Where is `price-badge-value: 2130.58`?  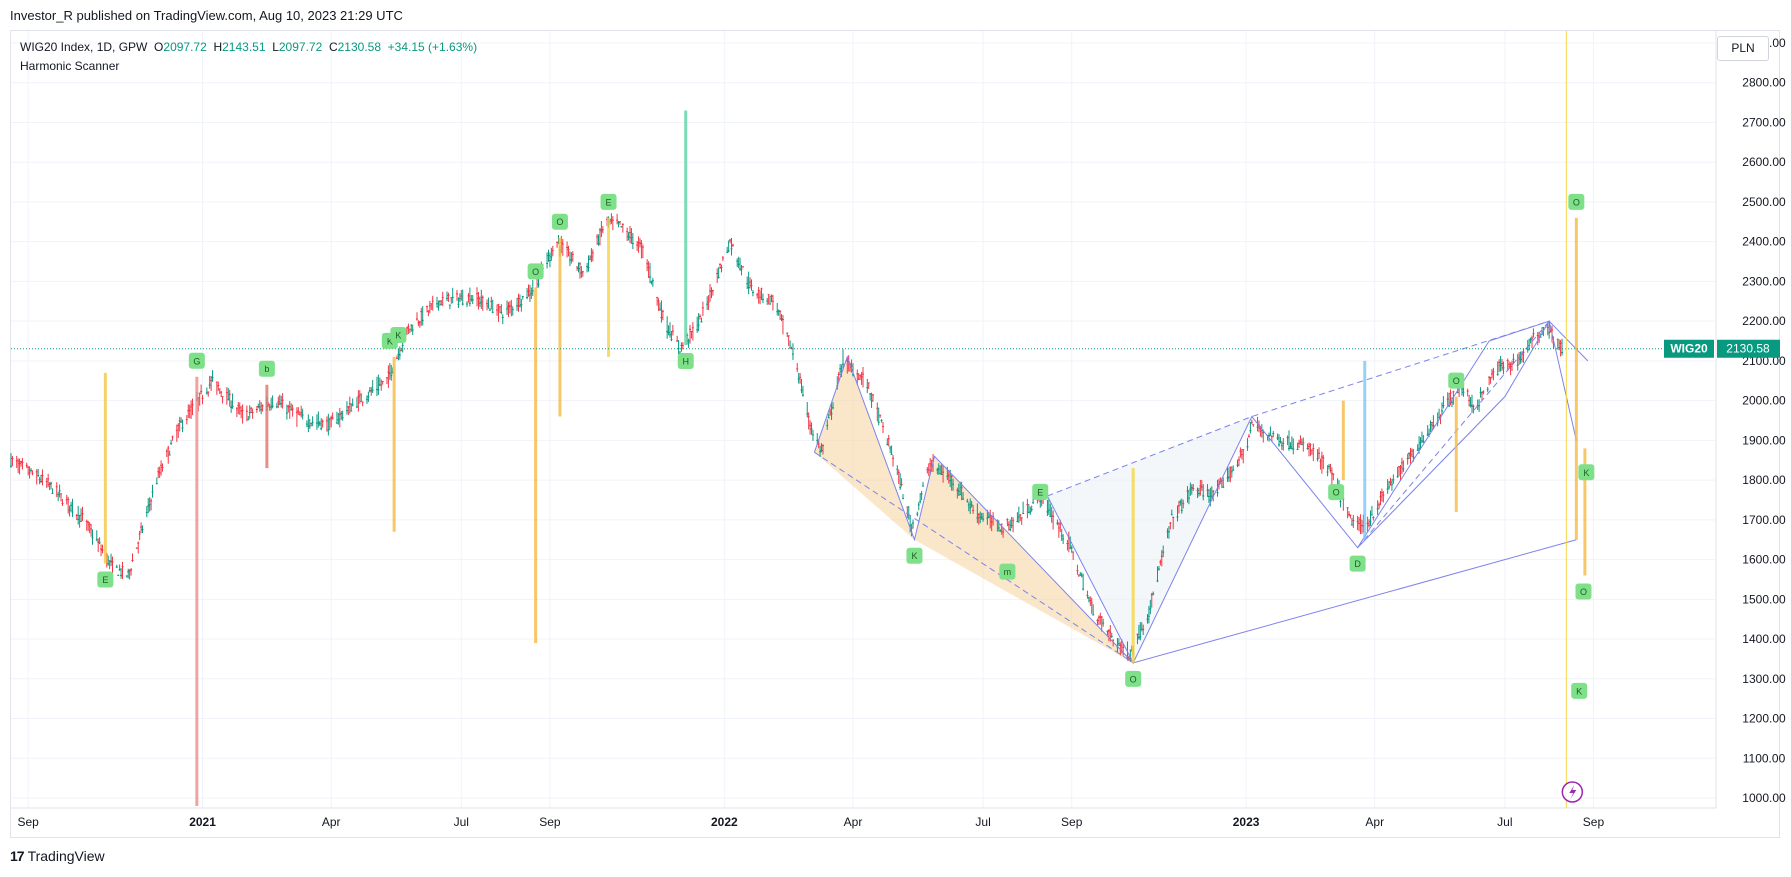
price-badge-value: 2130.58 is located at coordinates (1748, 349).